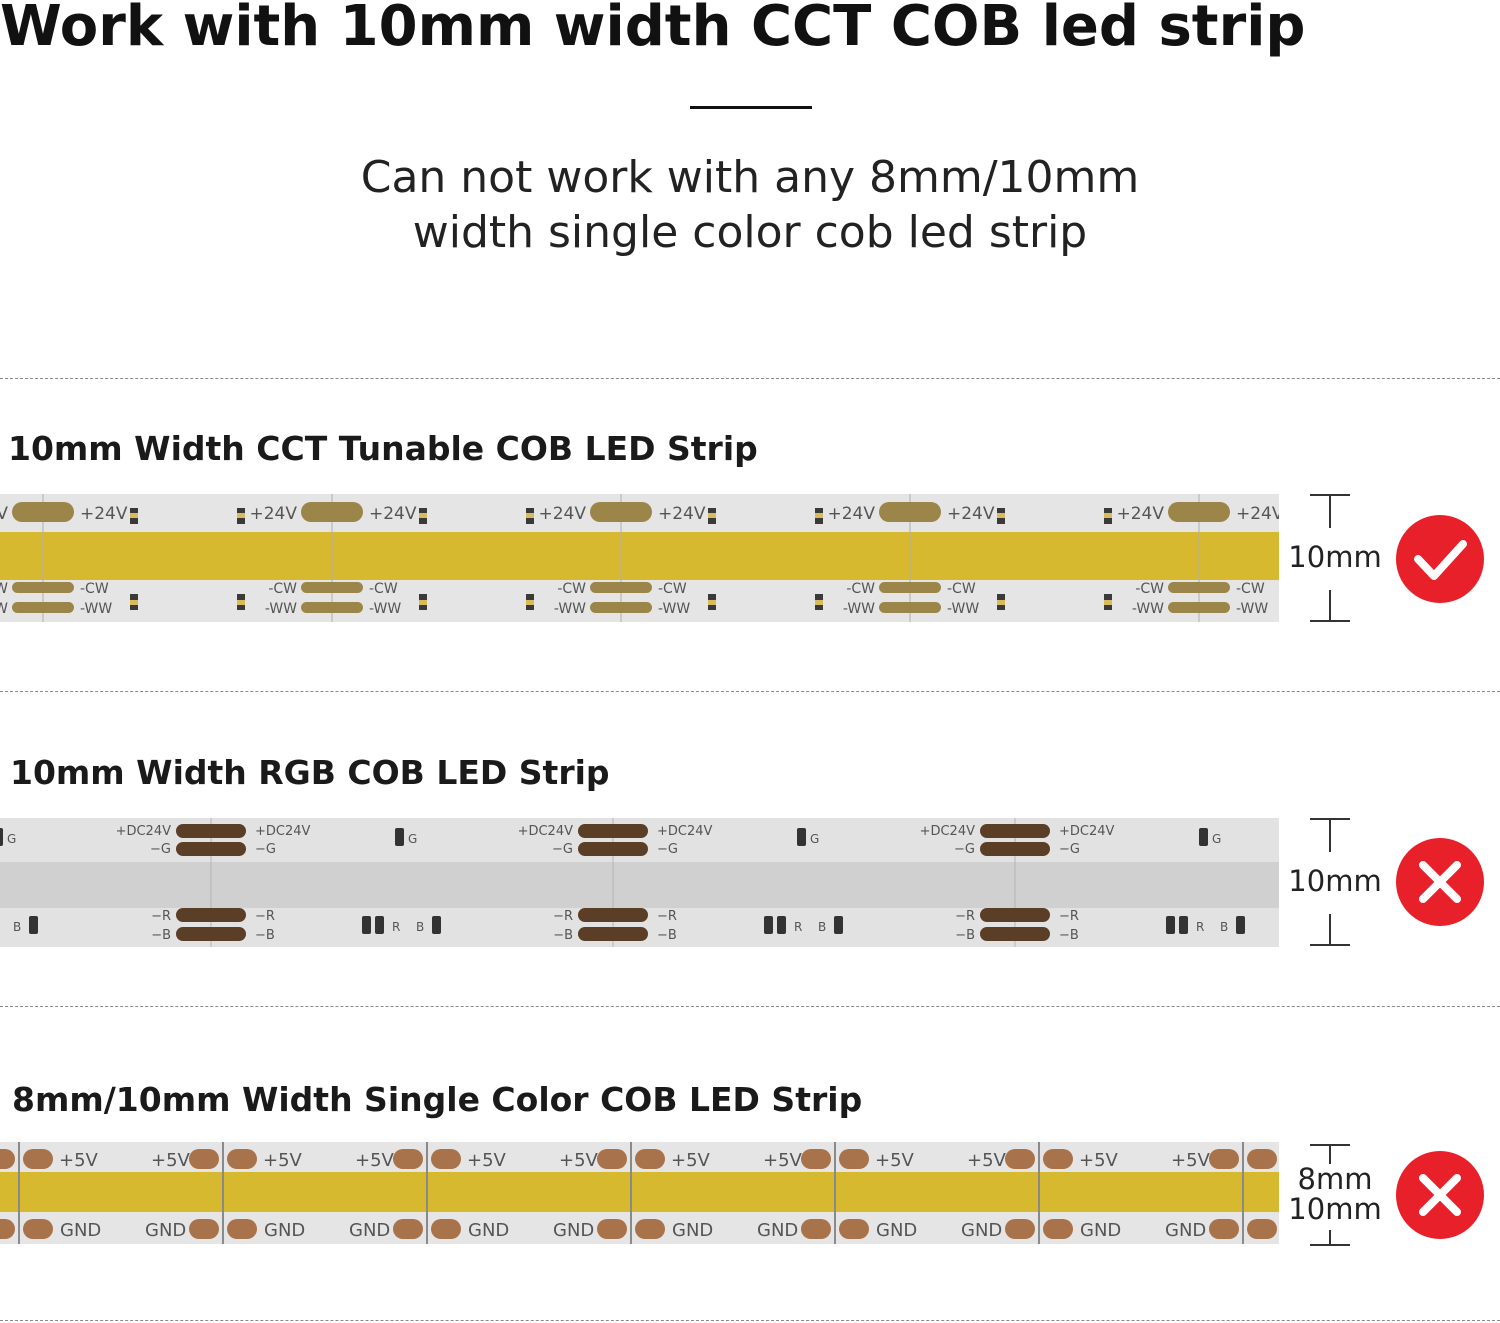  I want to click on compatible-badge, so click(1440, 559).